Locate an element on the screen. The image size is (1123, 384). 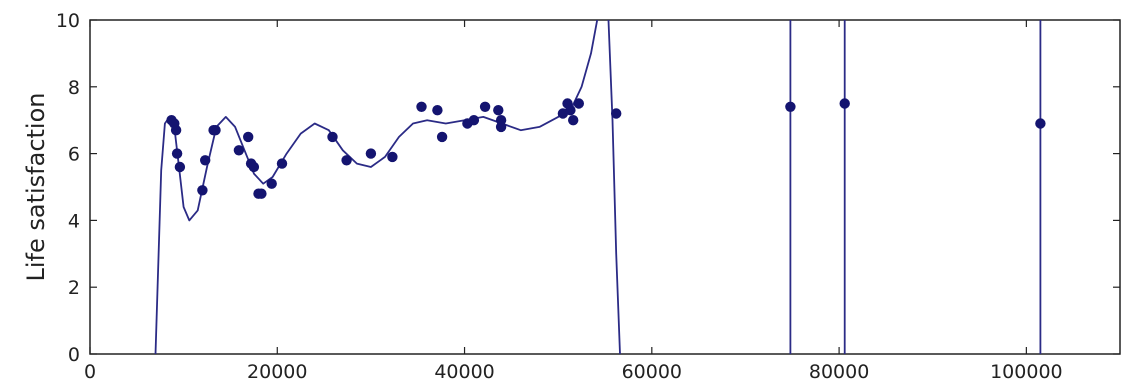
y-tick-label: 8 is located at coordinates (74, 88).